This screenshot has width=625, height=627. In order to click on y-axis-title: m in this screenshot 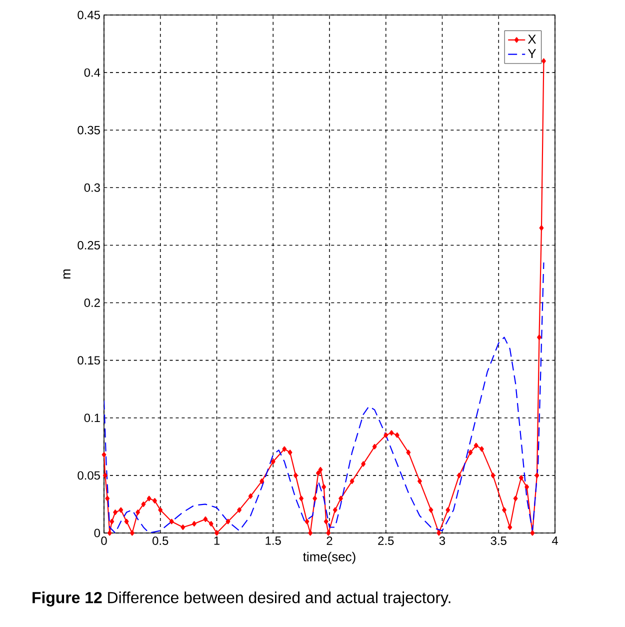, I will do `click(66, 274)`.